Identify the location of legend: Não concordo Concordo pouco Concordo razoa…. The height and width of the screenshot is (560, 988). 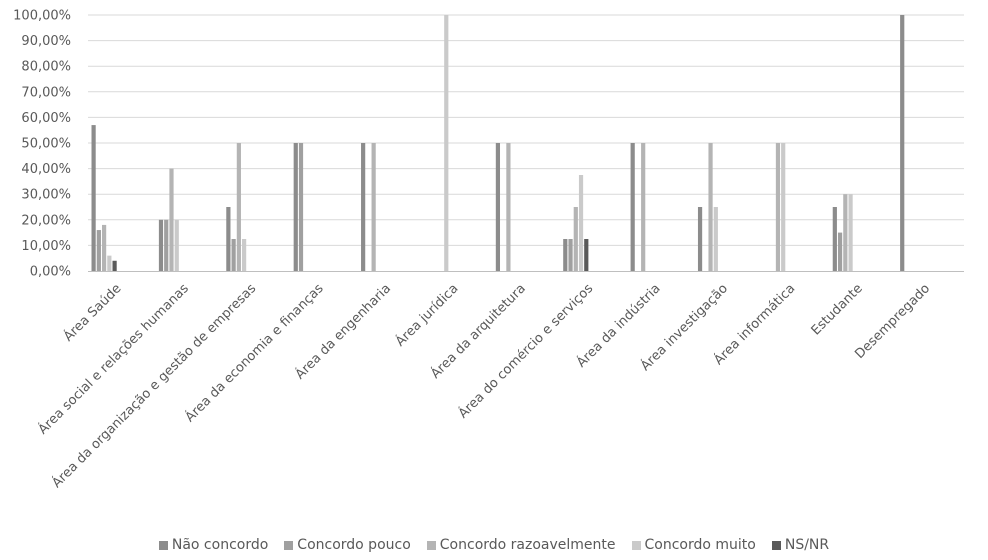
(494, 545).